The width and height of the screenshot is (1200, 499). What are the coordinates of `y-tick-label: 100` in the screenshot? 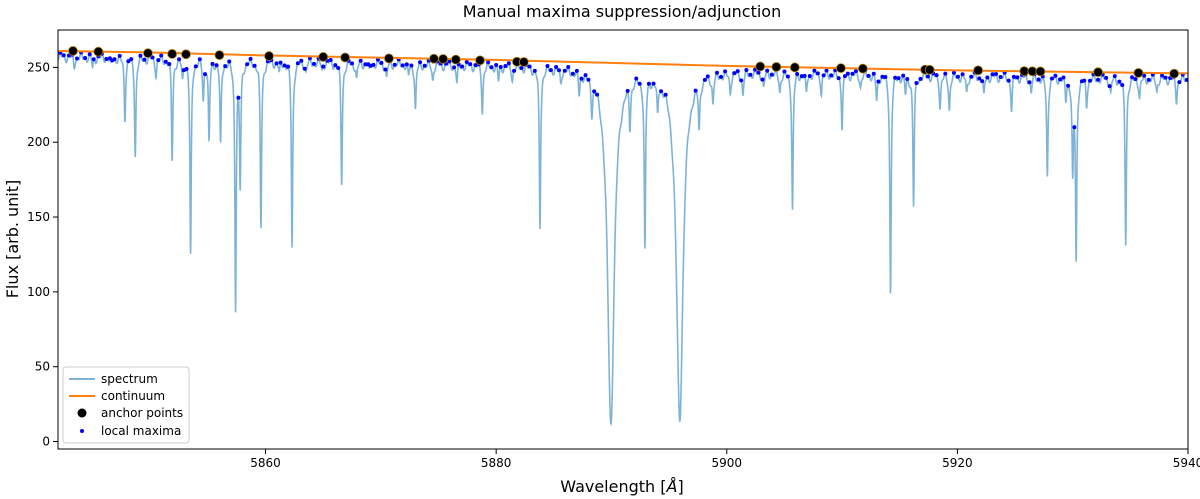 It's located at (38, 292).